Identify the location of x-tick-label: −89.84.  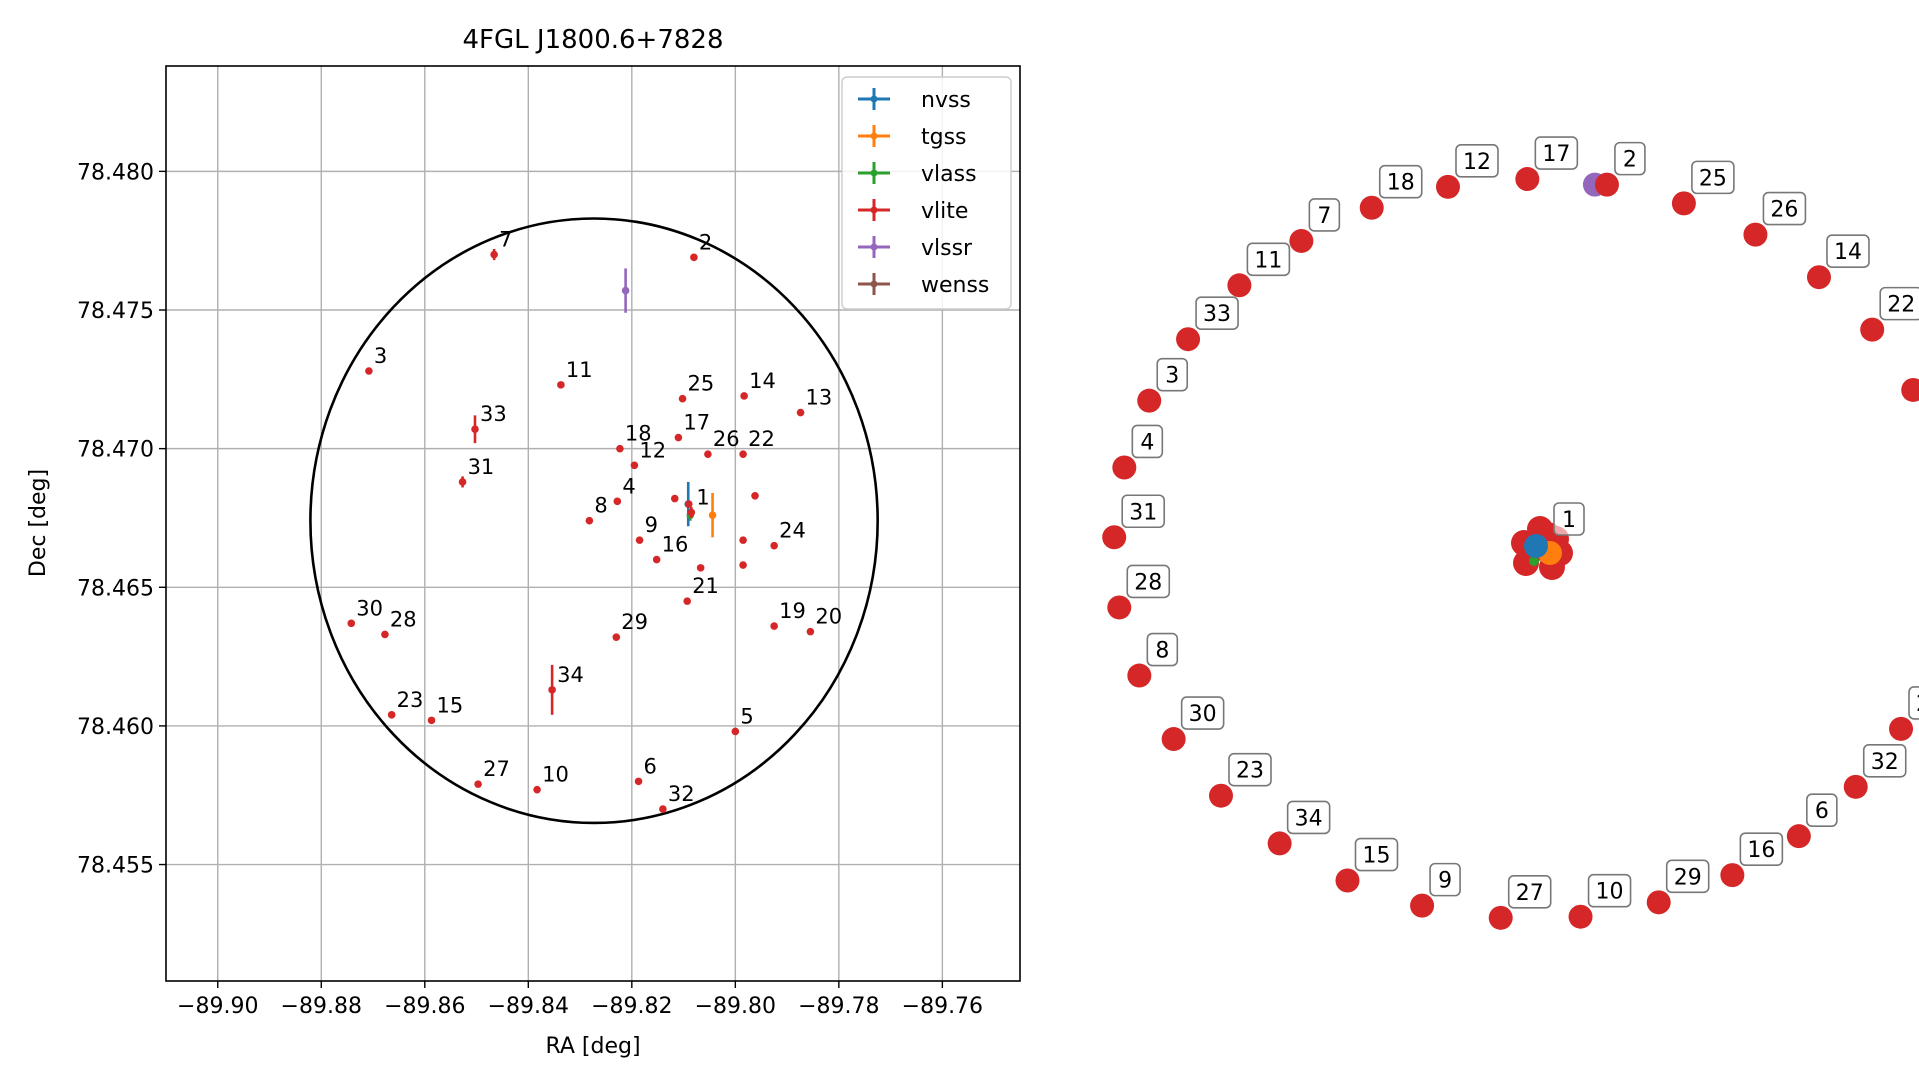
(528, 1006).